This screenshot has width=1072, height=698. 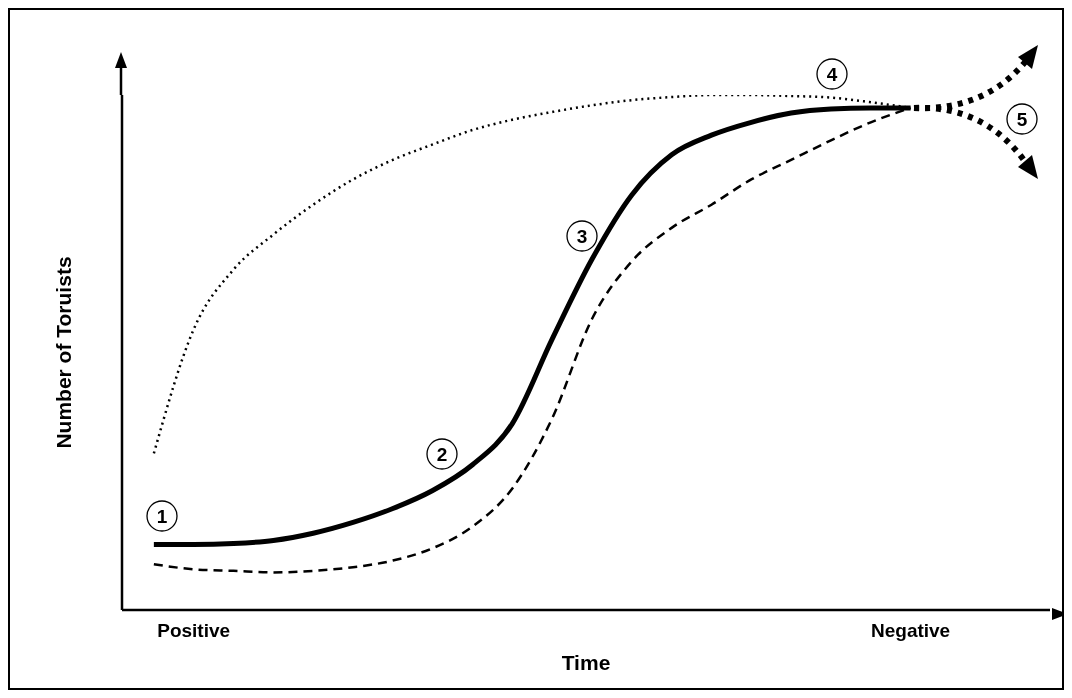 I want to click on x-tick-label: Negative, so click(x=911, y=631).